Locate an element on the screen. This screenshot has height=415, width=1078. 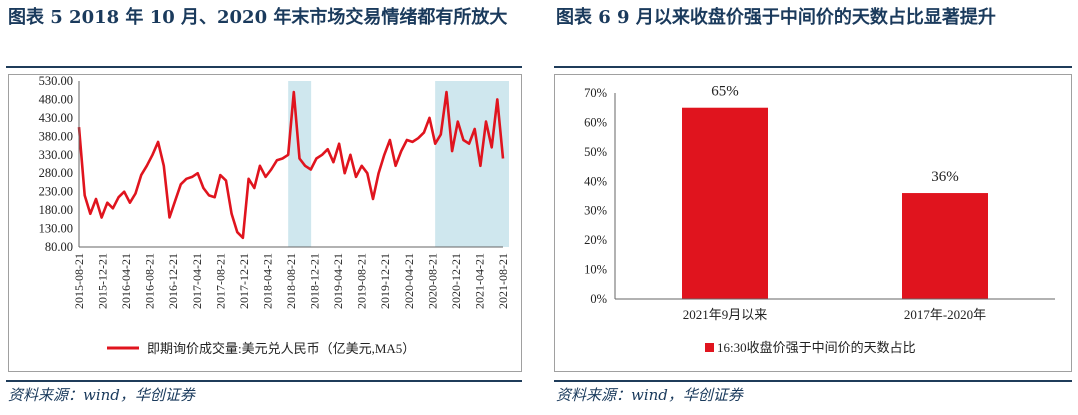
y-tick-label: 330.00 is located at coordinates (56, 155).